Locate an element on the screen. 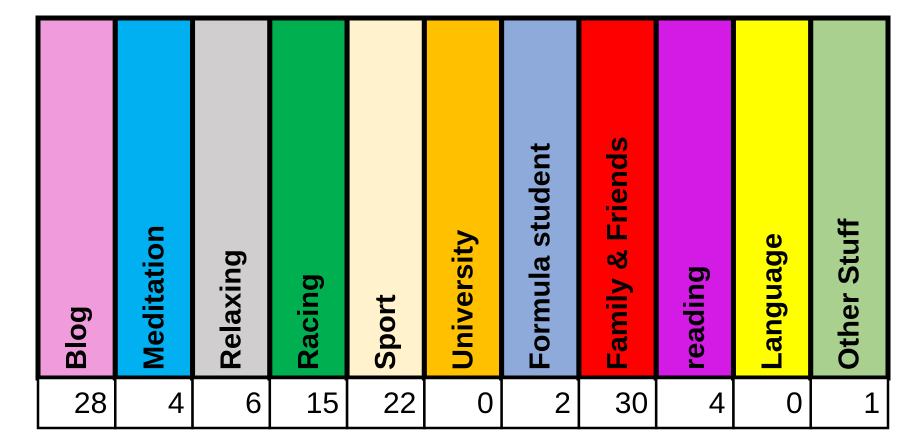 The image size is (910, 448). column-value: 28 is located at coordinates (90, 403).